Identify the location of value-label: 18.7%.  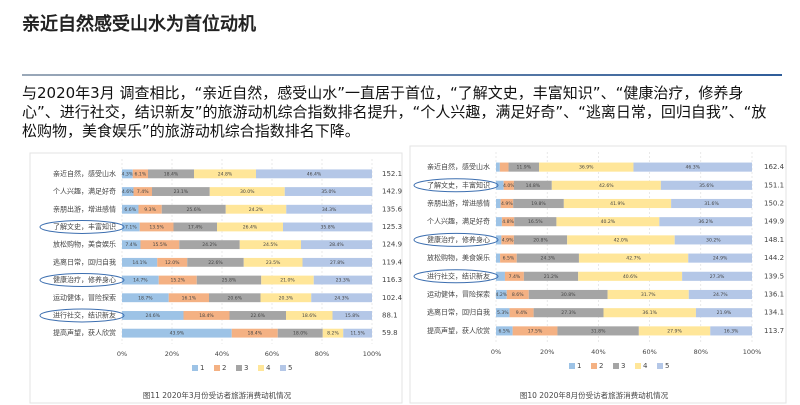
(145, 298).